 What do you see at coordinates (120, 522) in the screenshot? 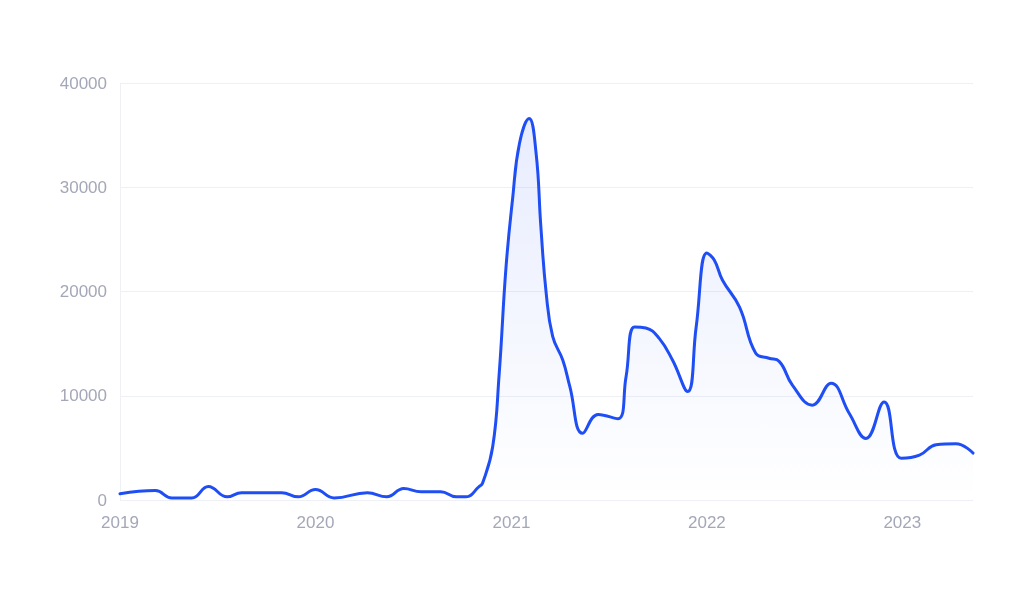
I see `x-tick-label: 2019` at bounding box center [120, 522].